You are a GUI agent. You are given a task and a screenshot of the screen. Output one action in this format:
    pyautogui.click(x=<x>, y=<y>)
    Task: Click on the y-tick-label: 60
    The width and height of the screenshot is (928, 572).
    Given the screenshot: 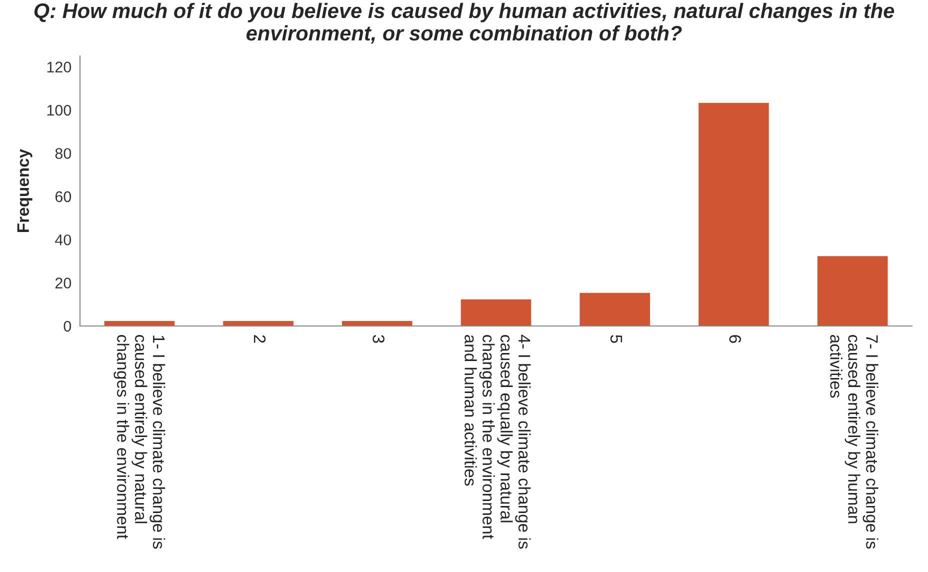 What is the action you would take?
    pyautogui.click(x=63, y=196)
    